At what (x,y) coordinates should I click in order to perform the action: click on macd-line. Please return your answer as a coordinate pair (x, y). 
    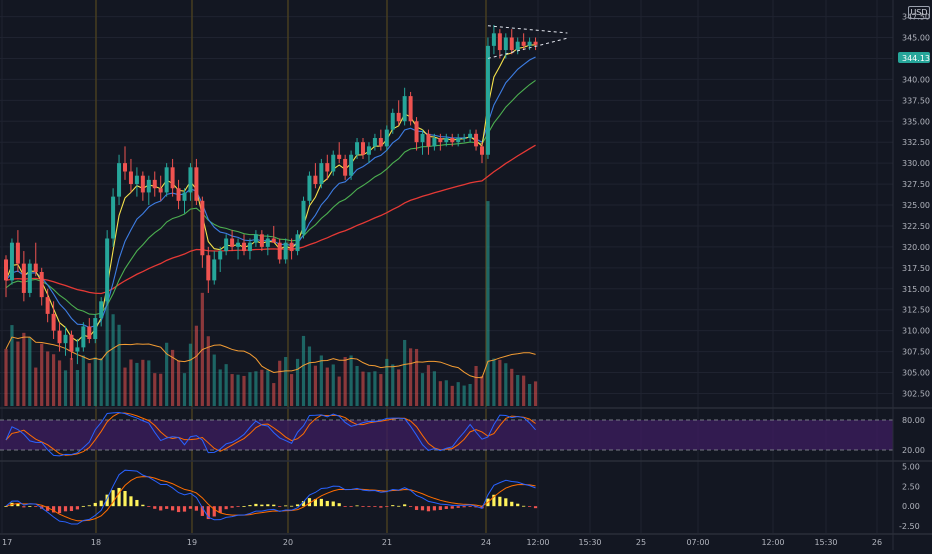
    Looking at the image, I should click on (270, 497).